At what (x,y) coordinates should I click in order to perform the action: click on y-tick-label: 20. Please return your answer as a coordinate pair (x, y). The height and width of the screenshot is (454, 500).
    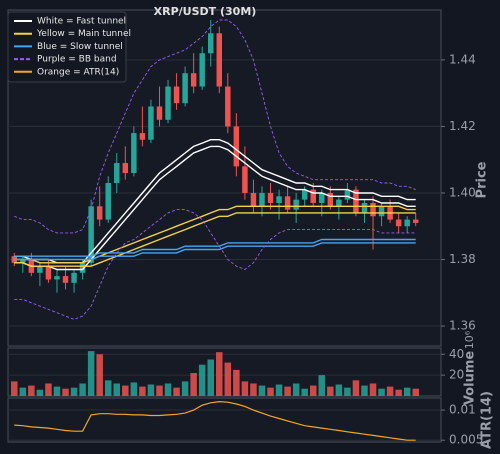
    Looking at the image, I should click on (456, 375).